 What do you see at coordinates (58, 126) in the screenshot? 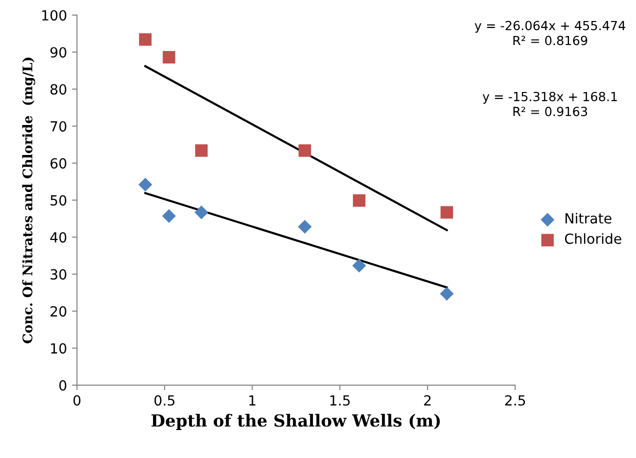
I see `y-tick-label: 70` at bounding box center [58, 126].